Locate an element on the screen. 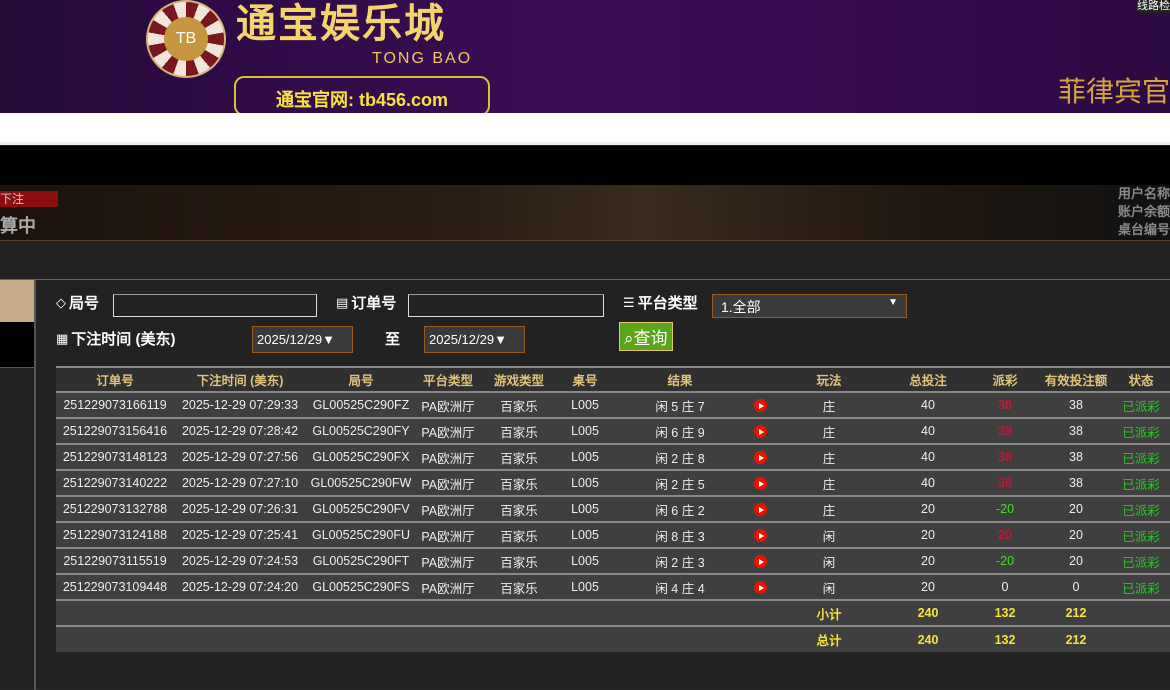  order-id: 251229073166119 is located at coordinates (115, 404).